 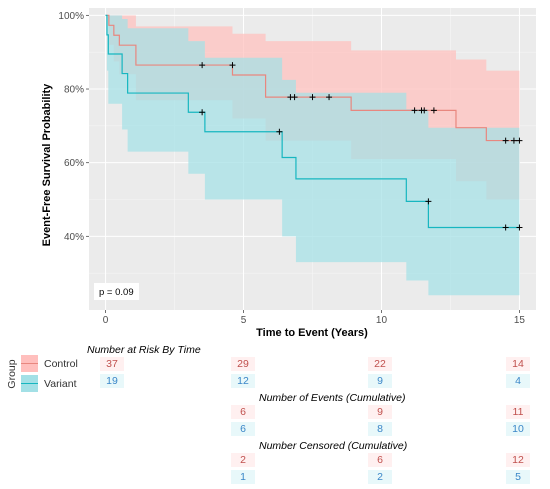 I want to click on x-tick-label: 0, so click(x=106, y=320).